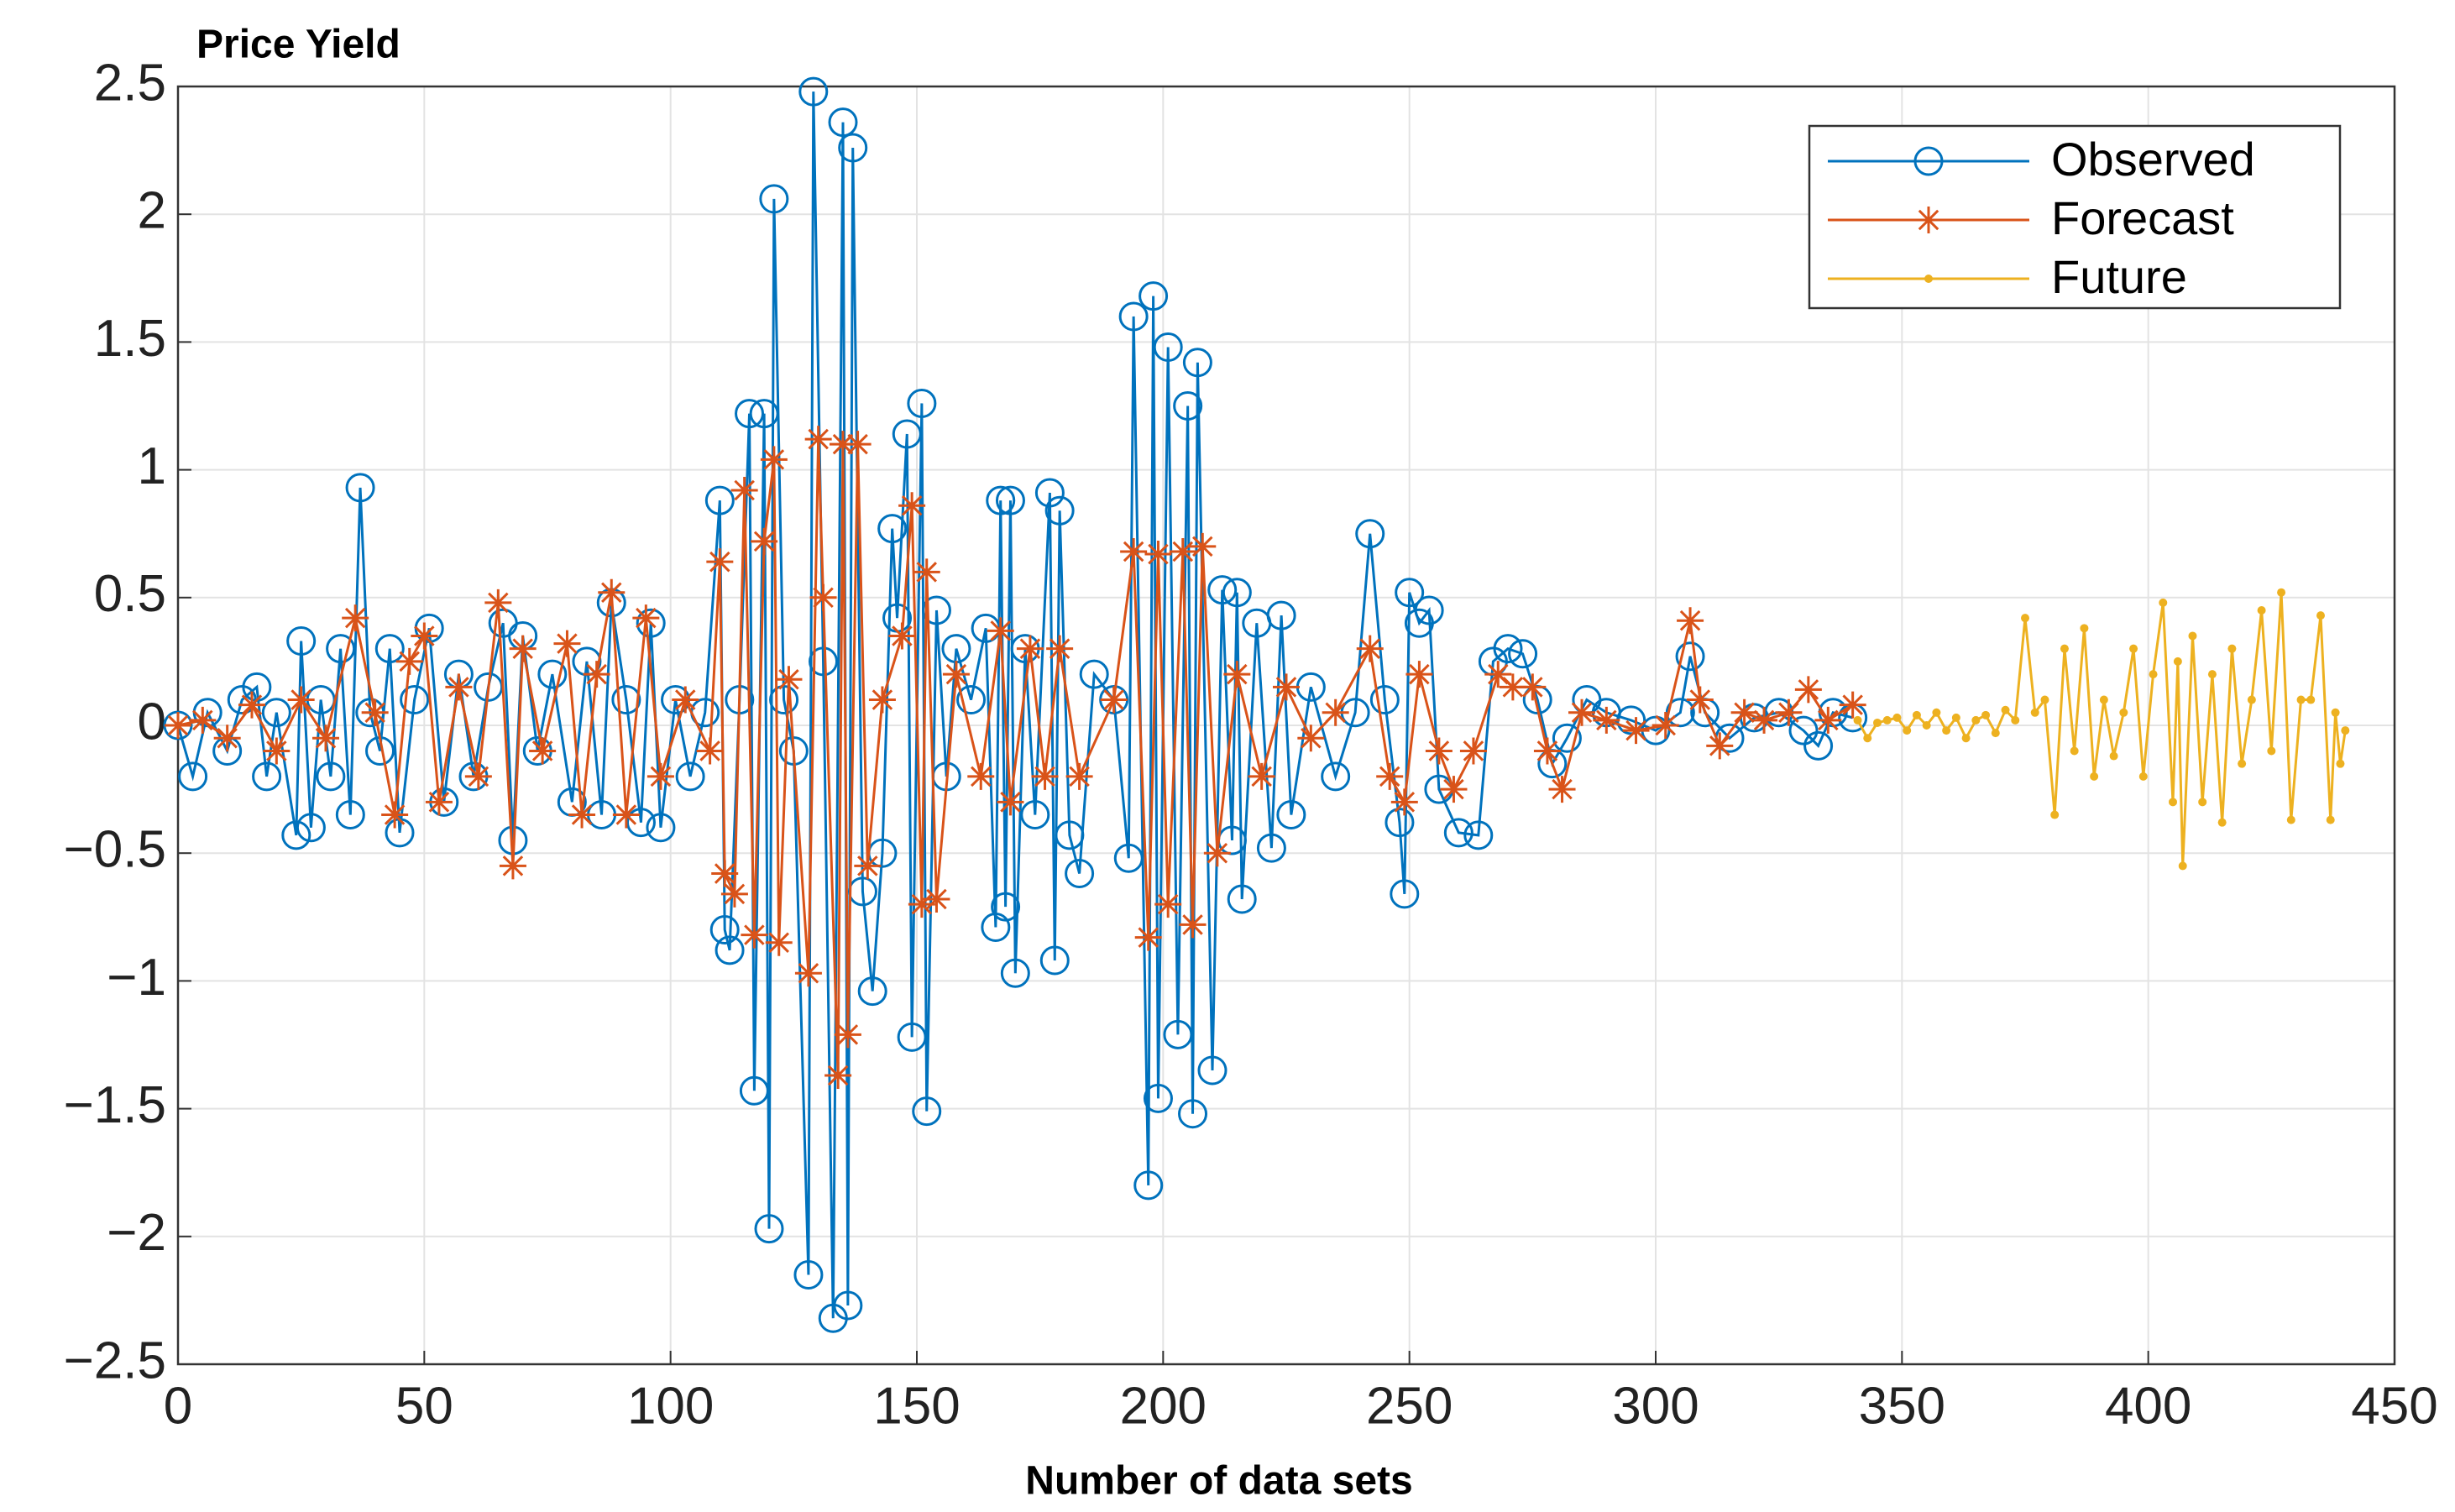  I want to click on x-tick-label: 400, so click(2148, 1406).